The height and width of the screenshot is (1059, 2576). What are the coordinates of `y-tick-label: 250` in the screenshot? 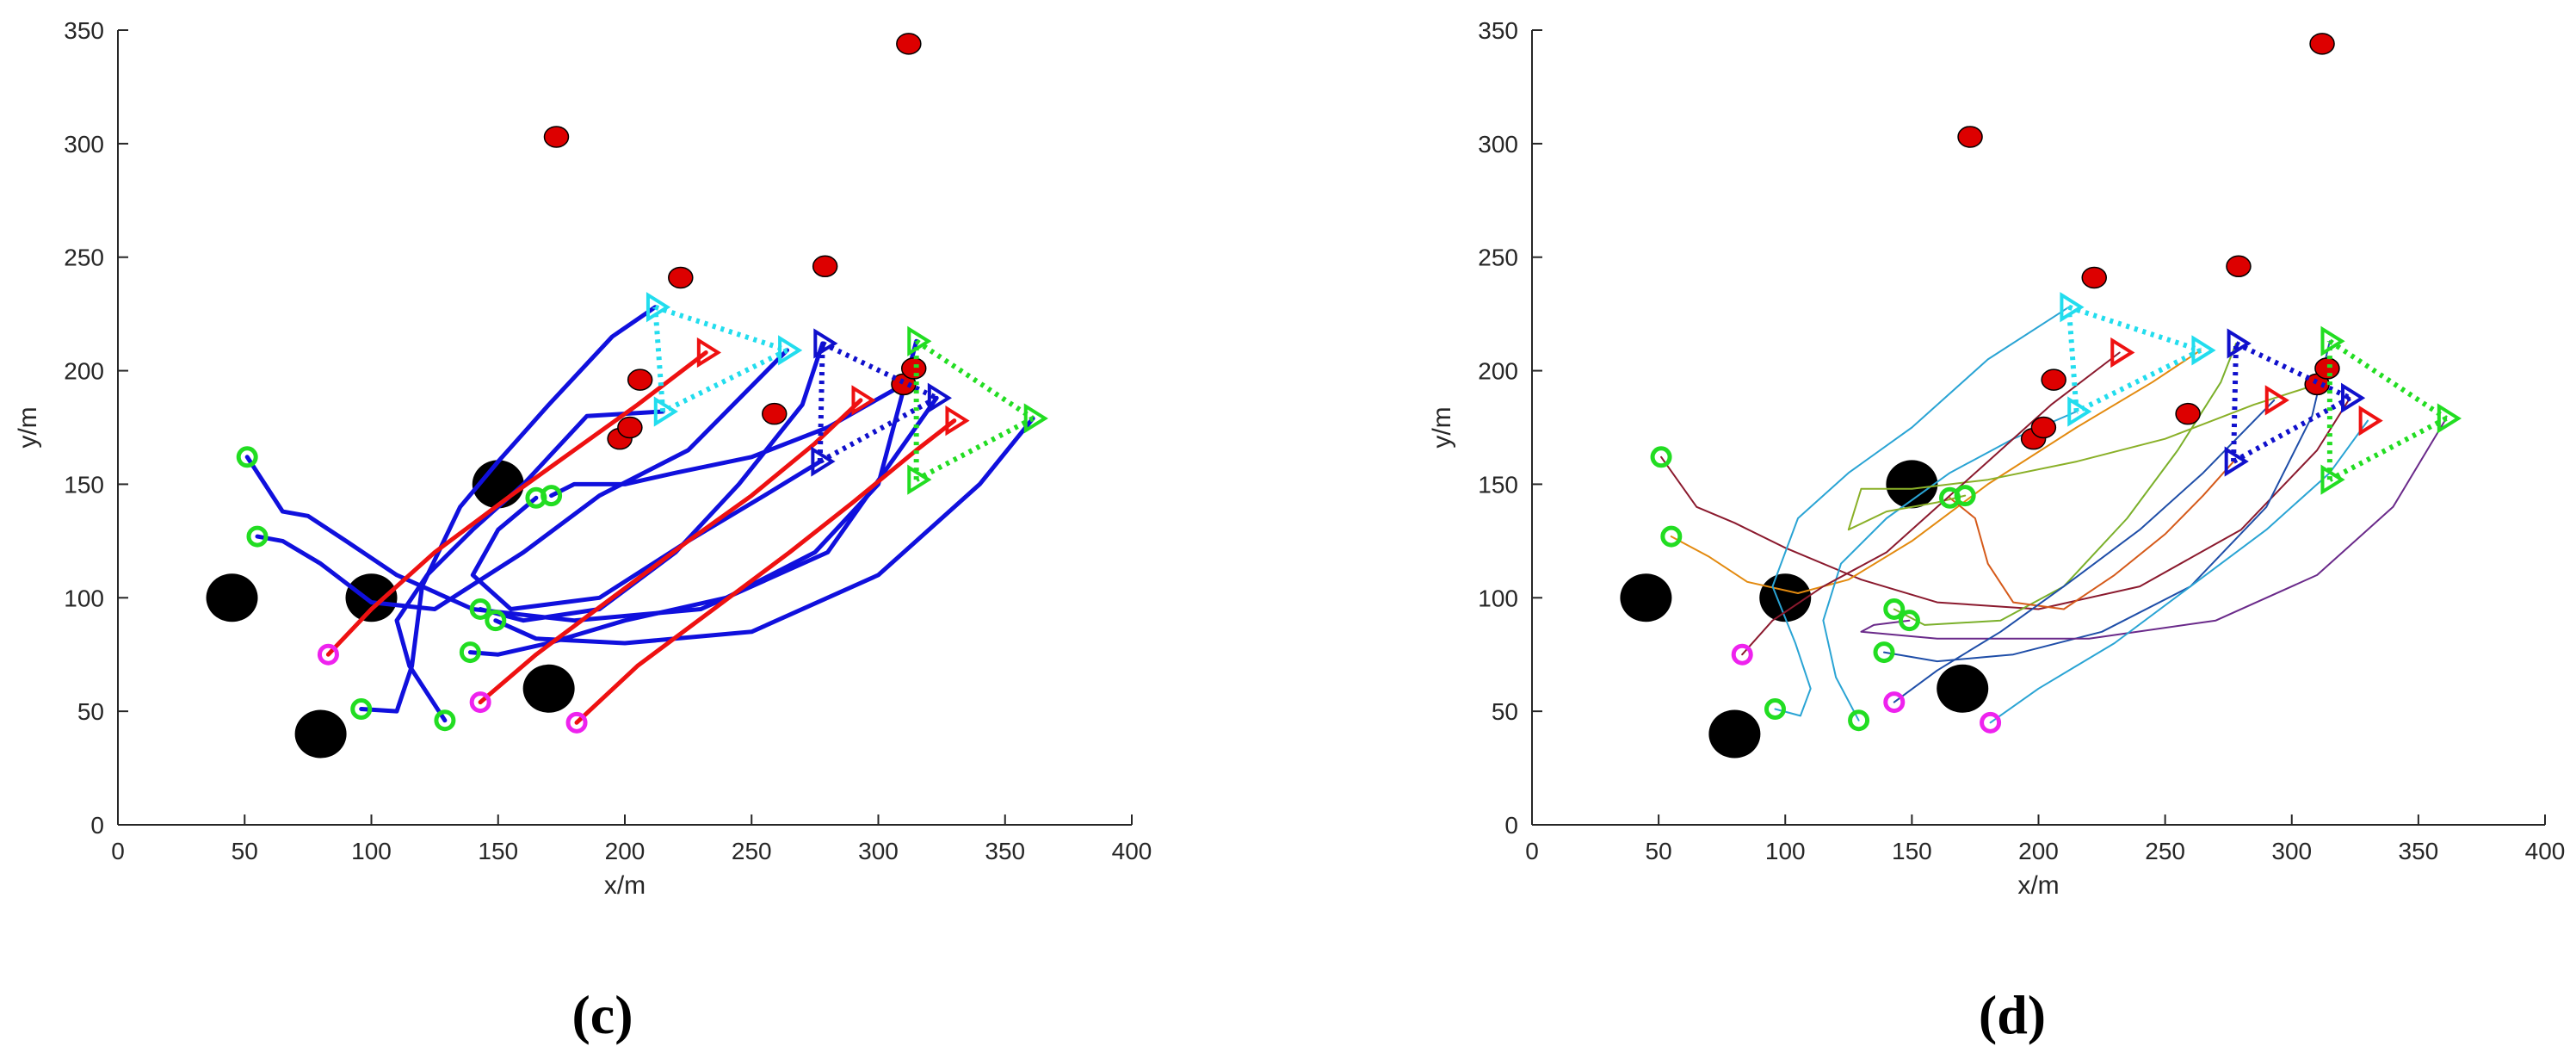 It's located at (84, 258).